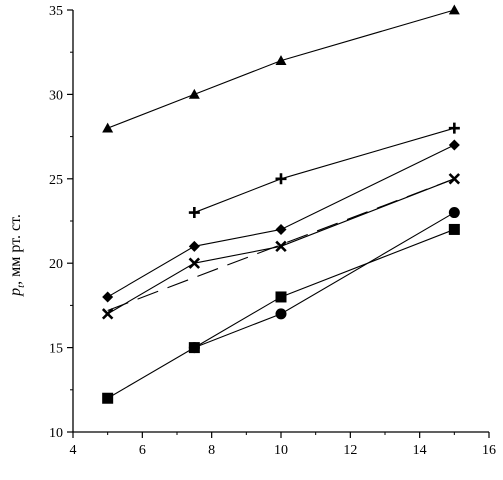 The width and height of the screenshot is (503, 480). Describe the element at coordinates (73, 450) in the screenshot. I see `x-tick-label: 4` at that location.